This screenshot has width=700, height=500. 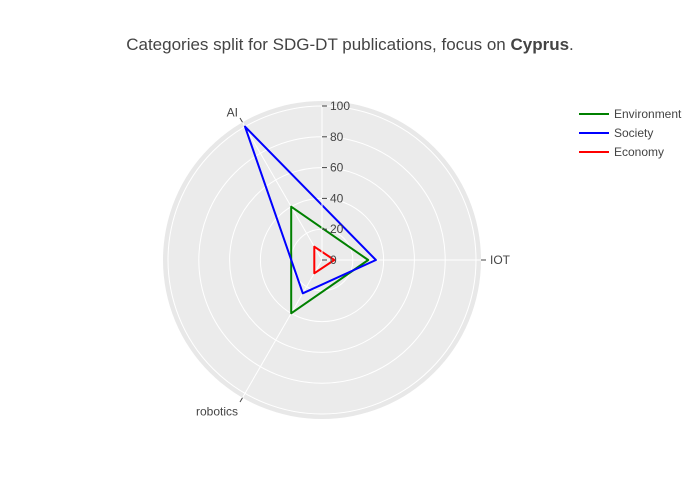 I want to click on radial-tick-label-20: 20, so click(x=337, y=229).